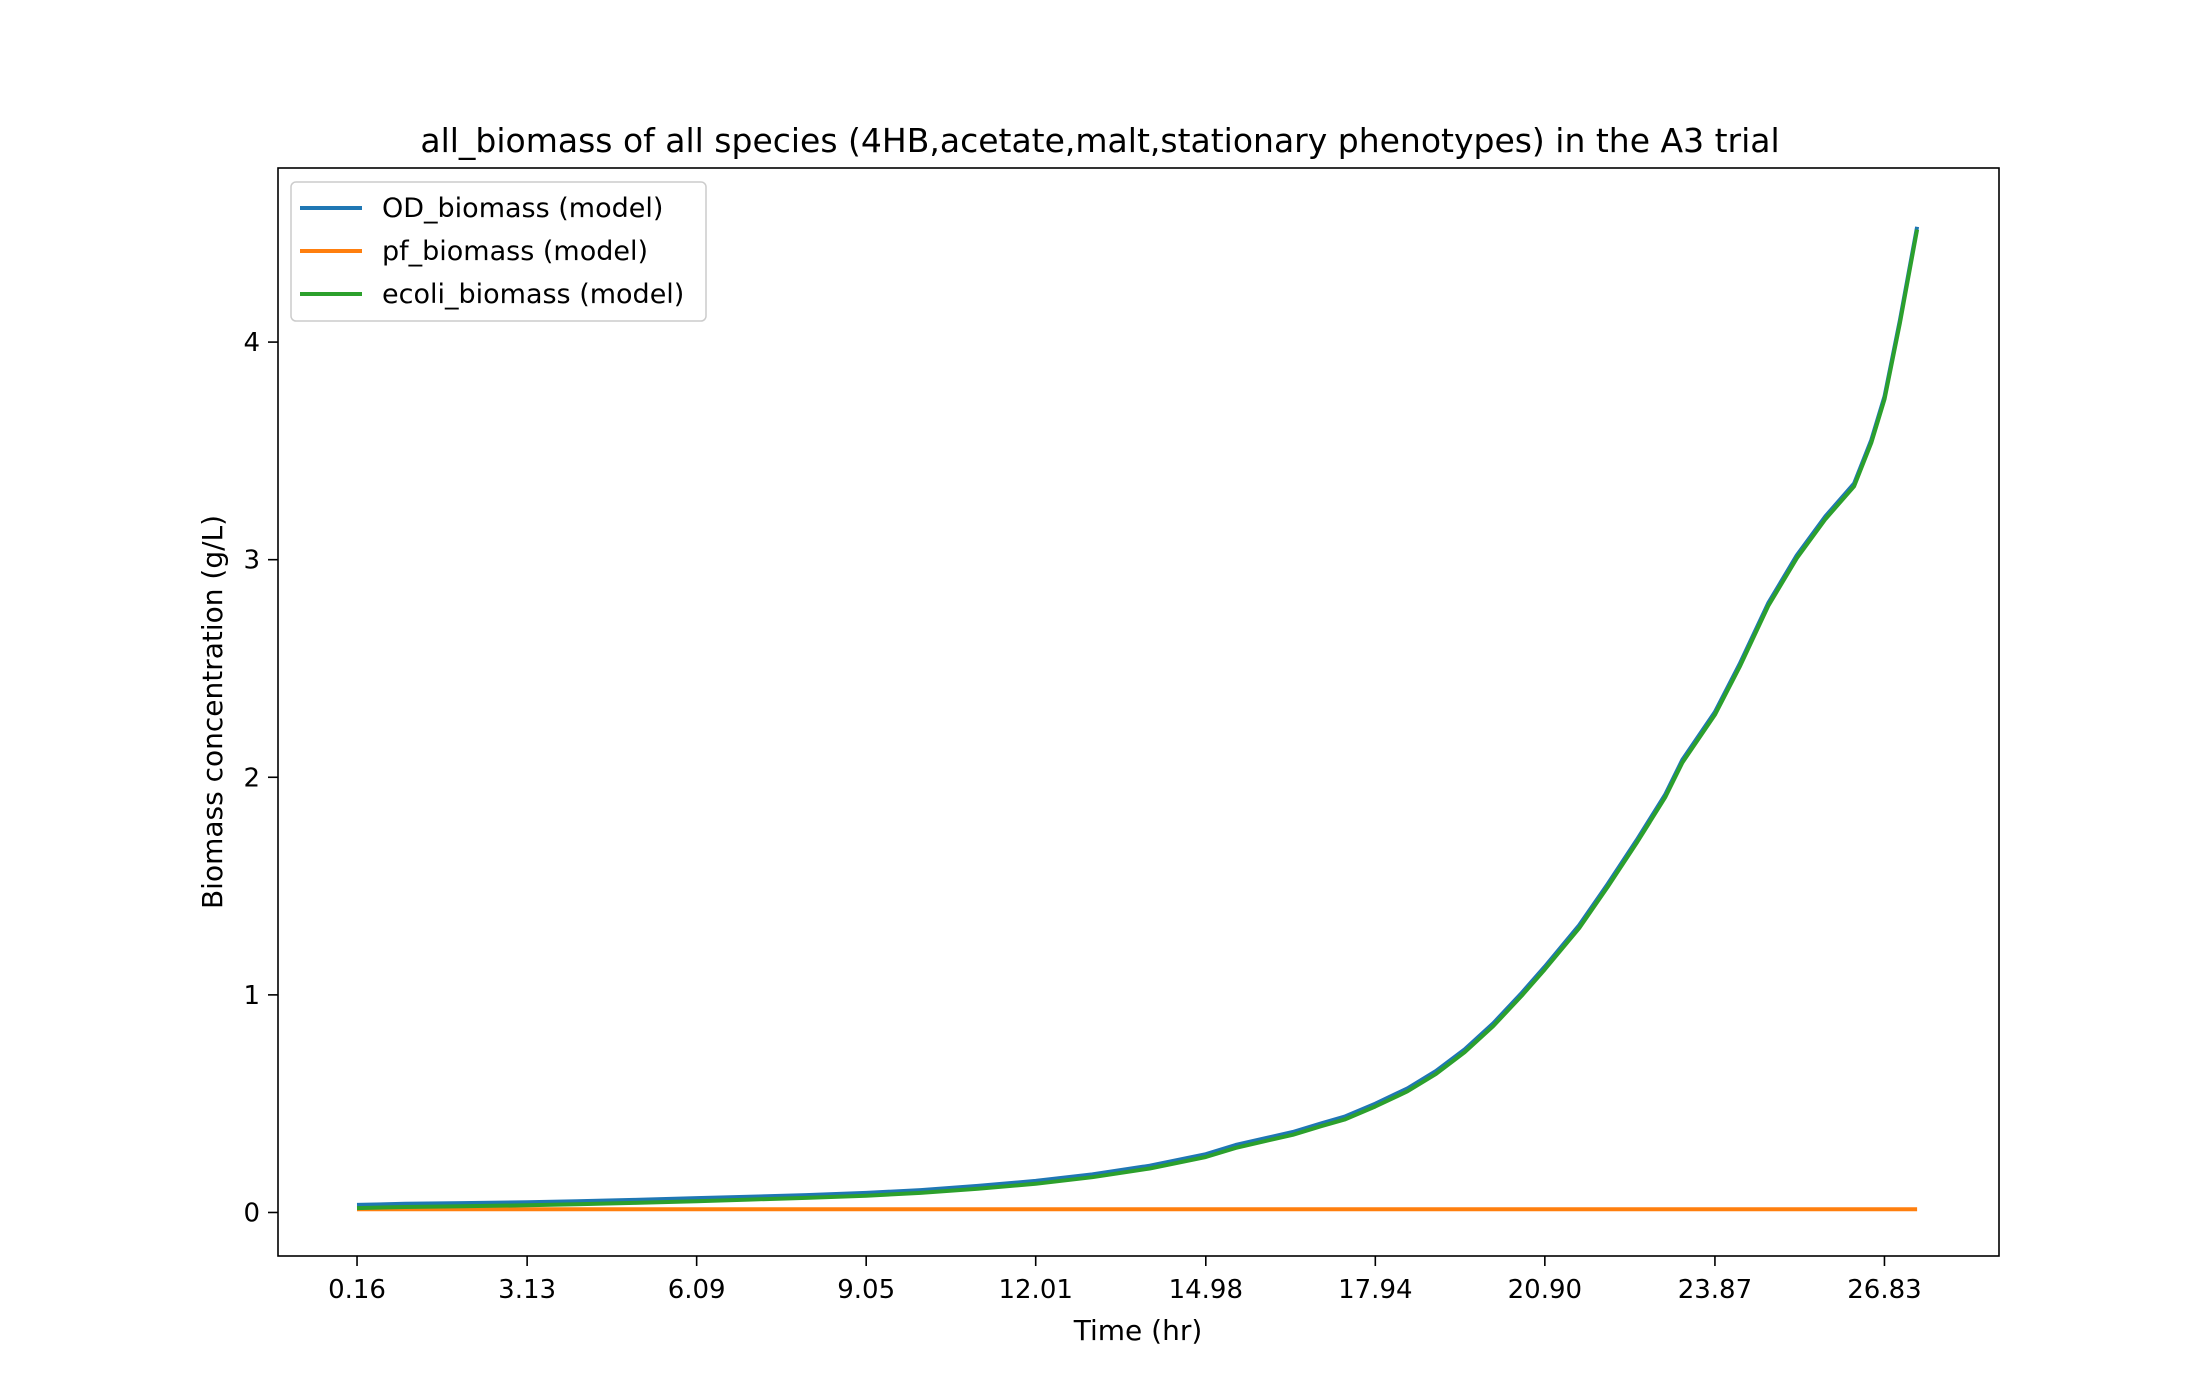  I want to click on y-tick-label: 4, so click(251, 343).